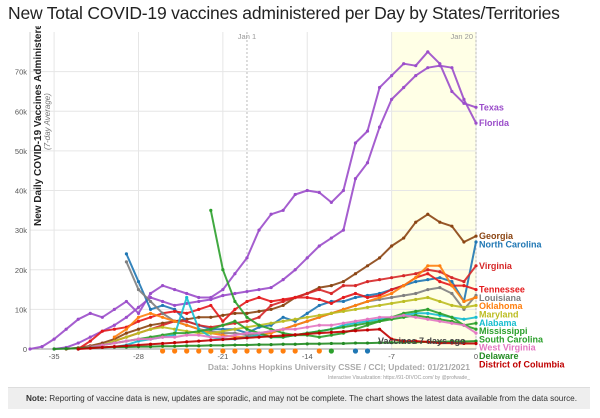 Image resolution: width=600 pixels, height=418 pixels. I want to click on series-label: Oklahoma, so click(501, 306).